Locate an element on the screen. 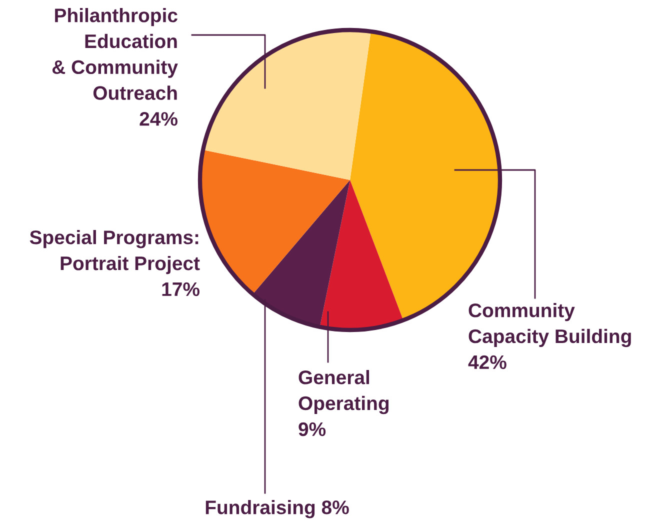 The image size is (661, 525). slice-label: Community Capacity Building is located at coordinates (549, 325).